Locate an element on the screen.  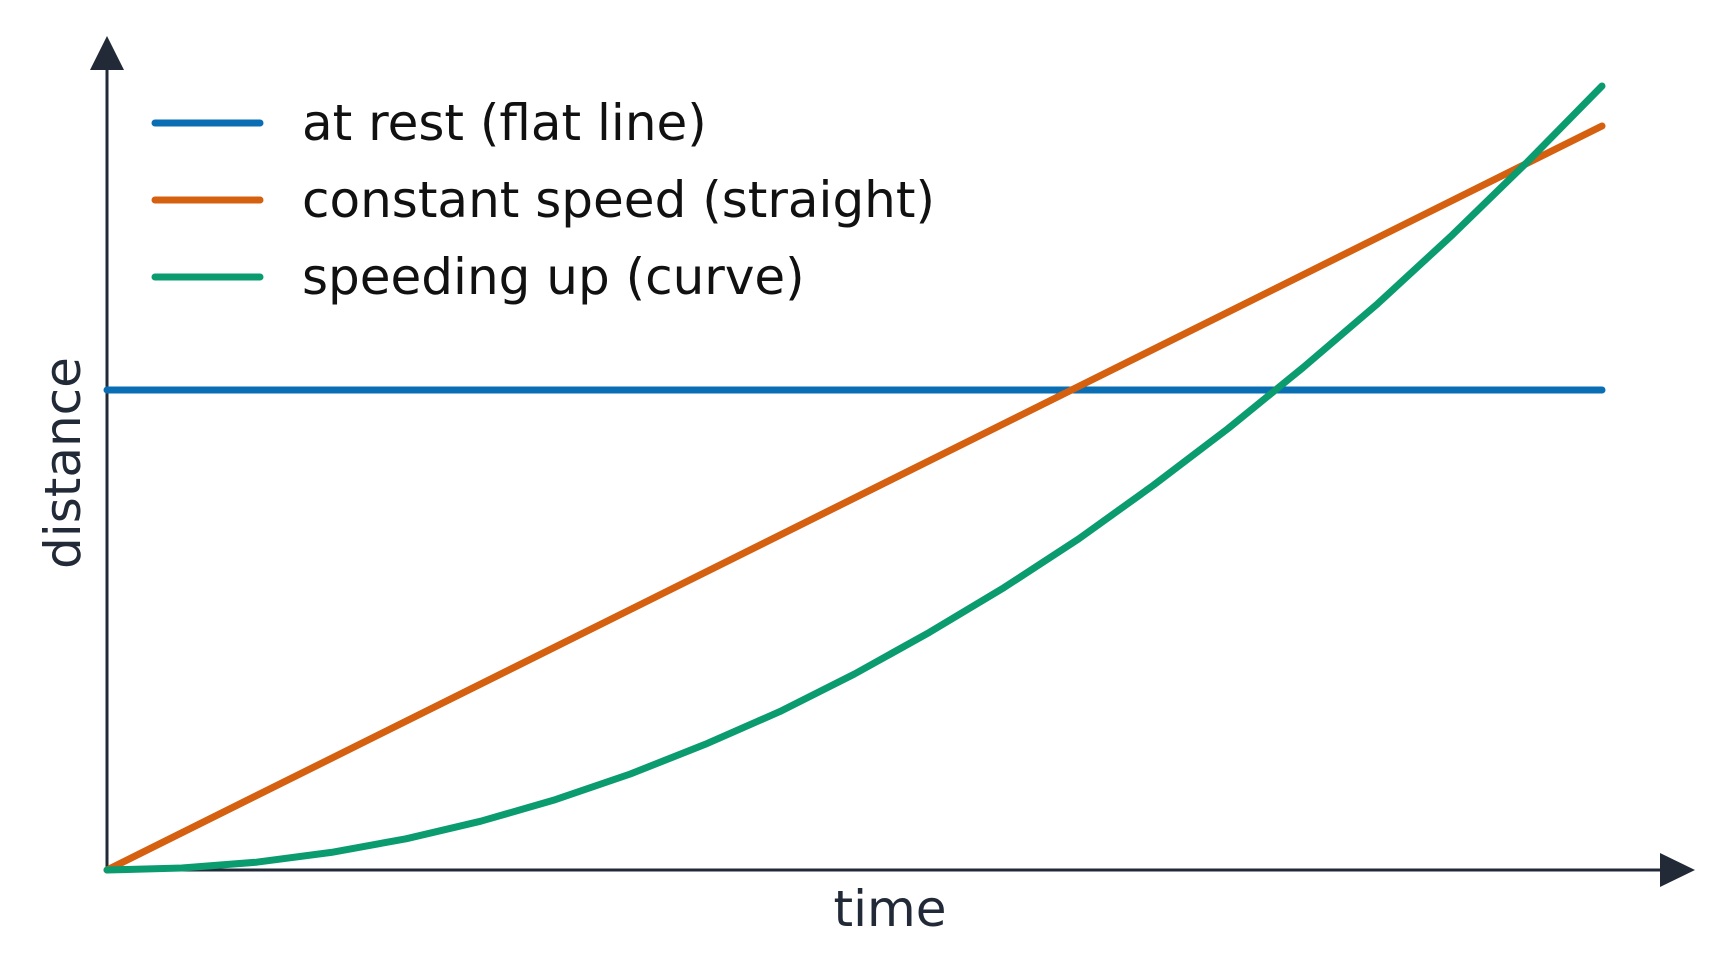
x-axis-label: time is located at coordinates (890, 909).